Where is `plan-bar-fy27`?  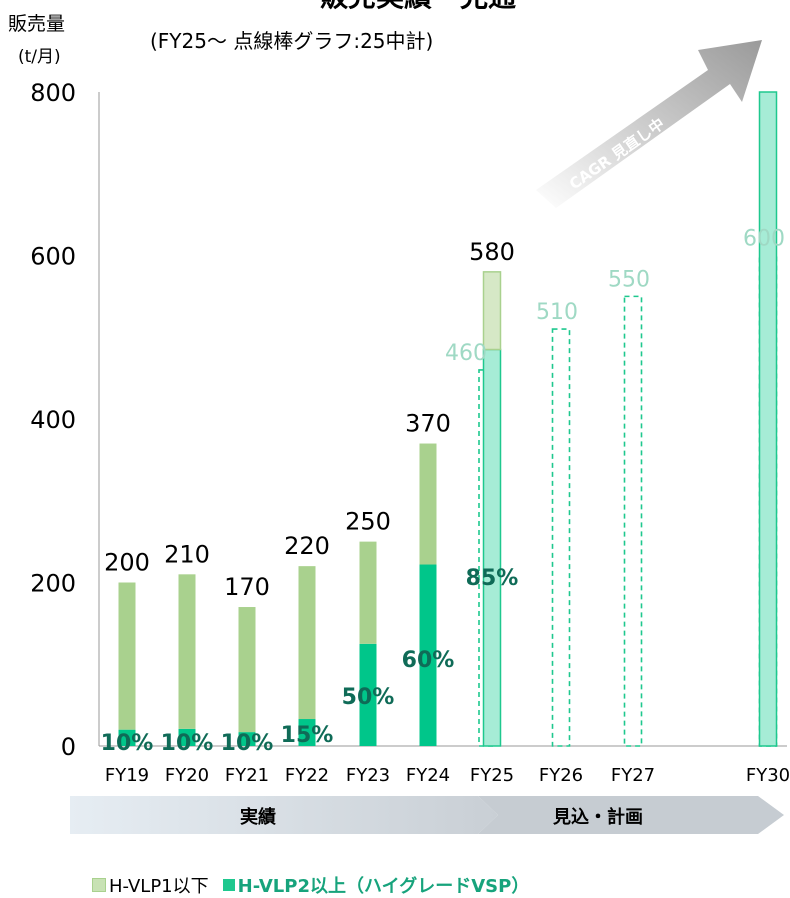 plan-bar-fy27 is located at coordinates (633, 521).